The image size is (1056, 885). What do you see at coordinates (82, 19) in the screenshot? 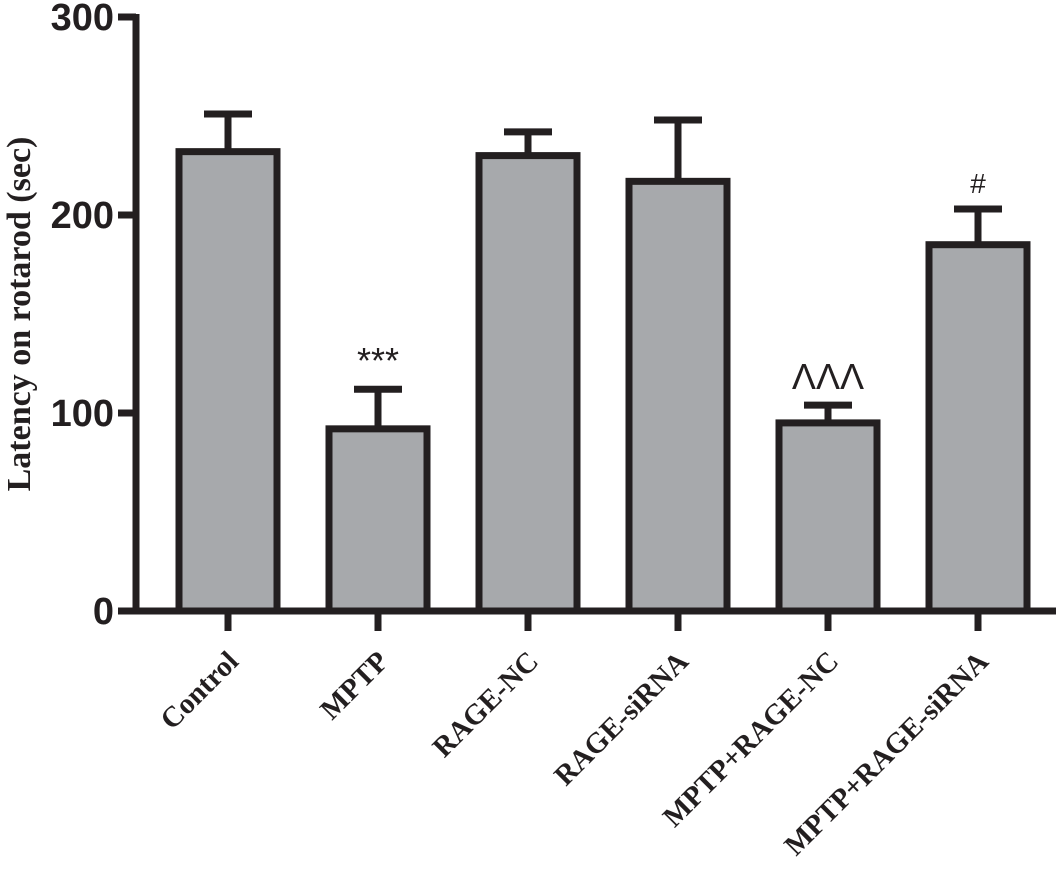
I see `y-tick-label: 300` at bounding box center [82, 19].